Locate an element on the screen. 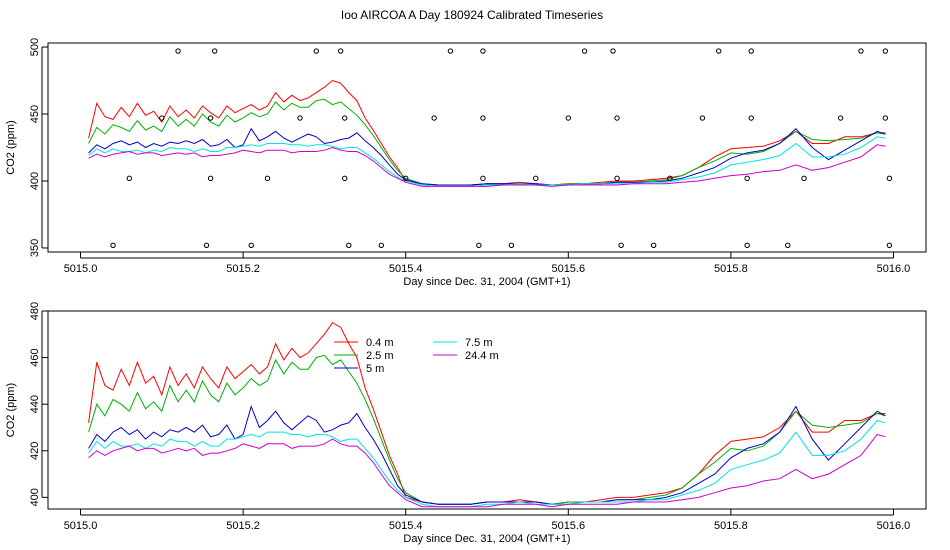 The image size is (950, 550). series-line-5-m is located at coordinates (487, 156).